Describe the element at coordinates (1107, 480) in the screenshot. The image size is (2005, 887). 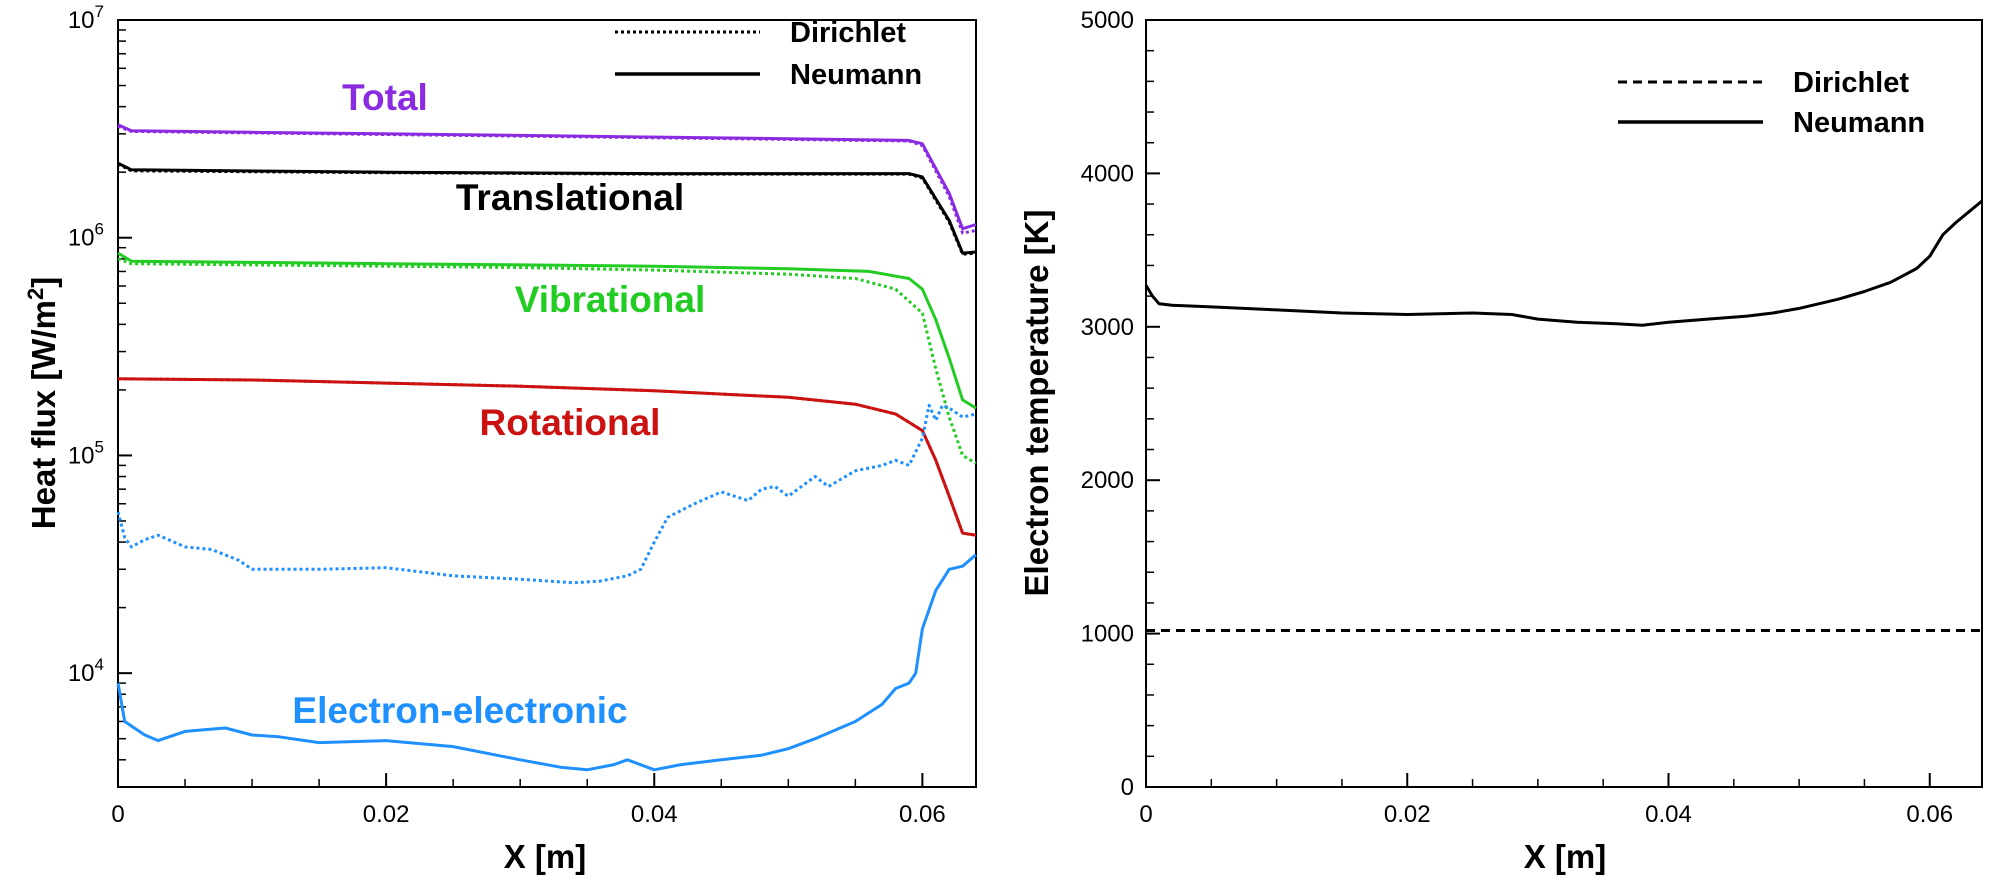
I see `y-tick-label: 2000` at that location.